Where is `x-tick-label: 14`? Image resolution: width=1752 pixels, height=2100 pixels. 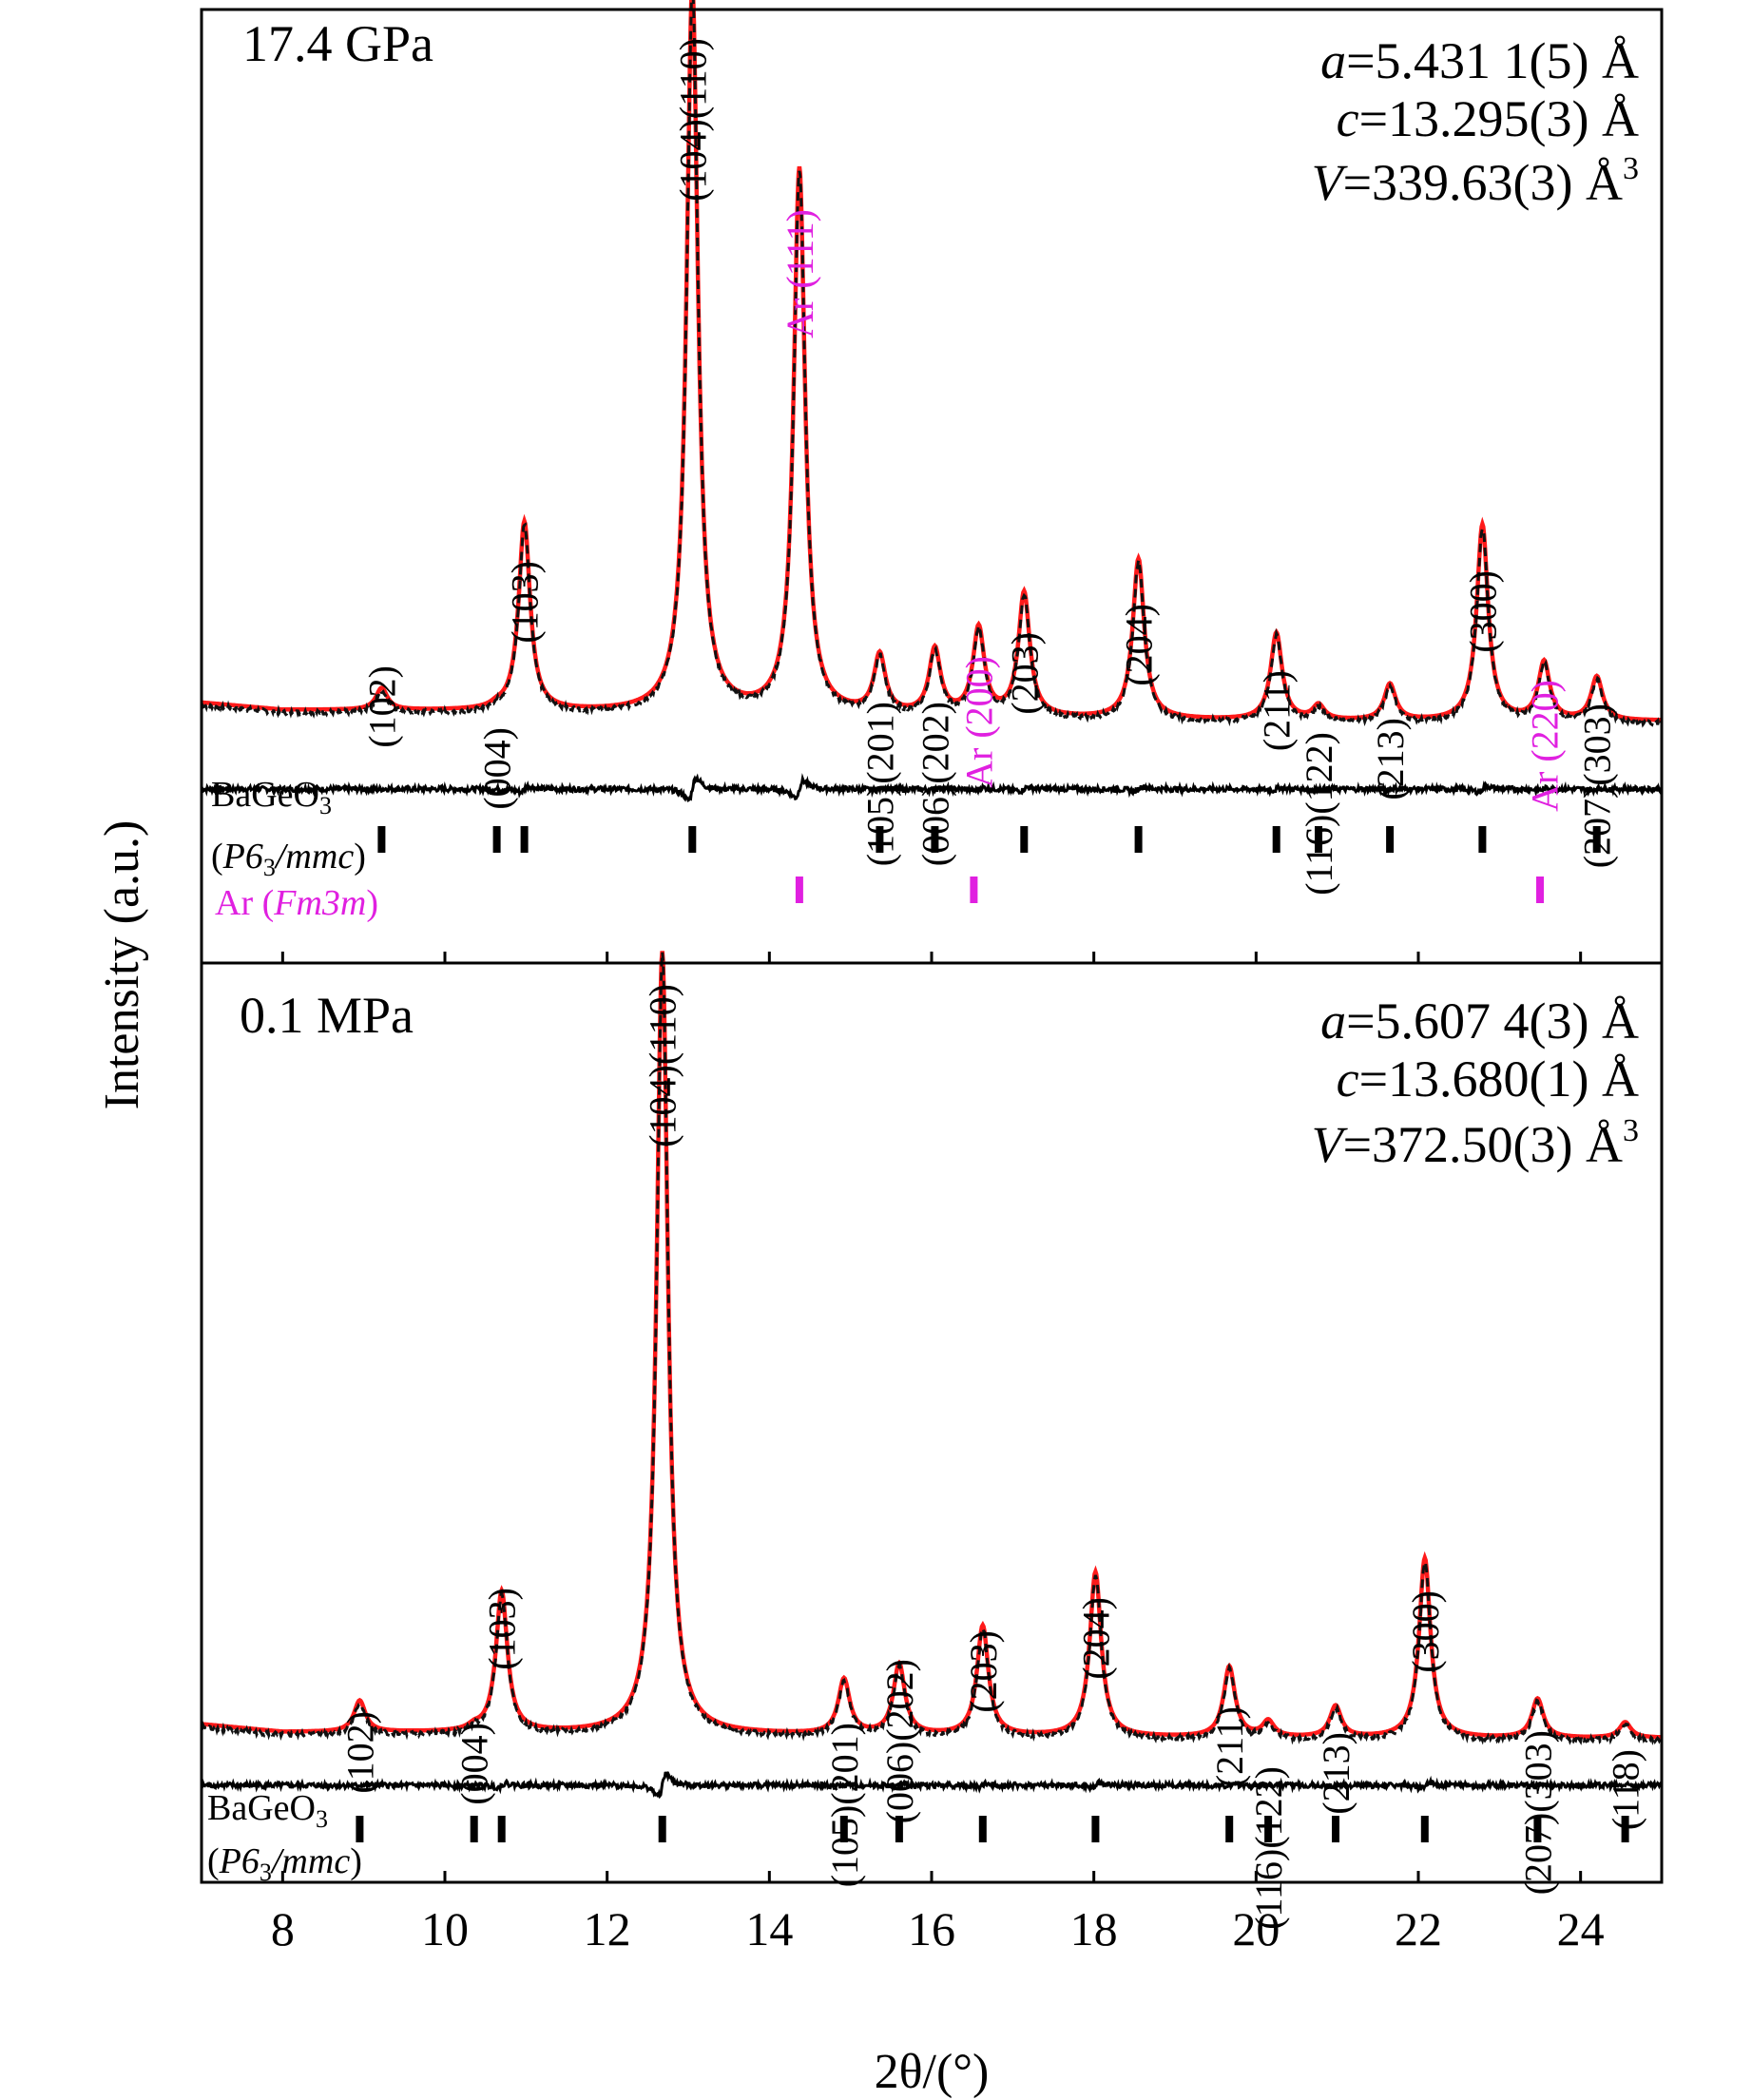
x-tick-label: 14 is located at coordinates (769, 1929).